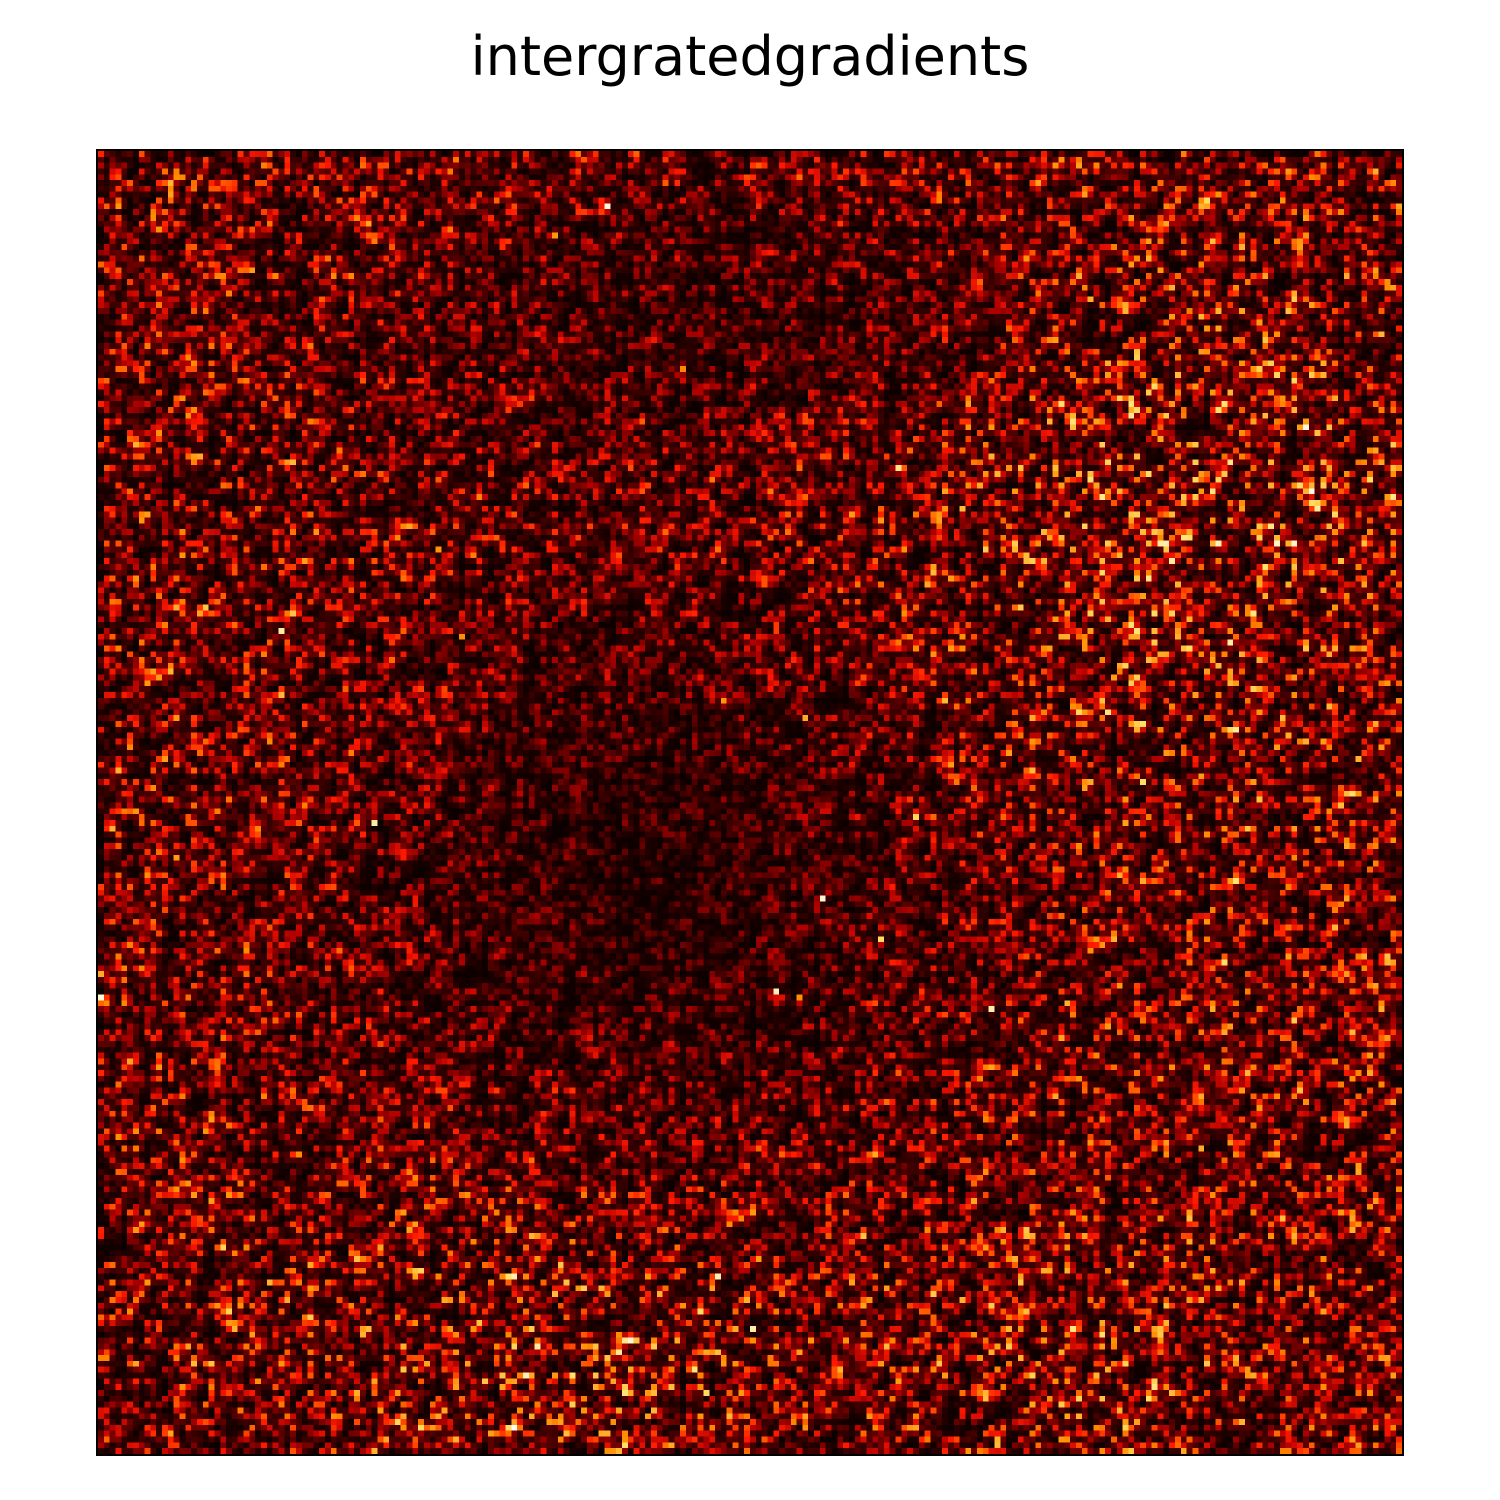  Describe the element at coordinates (750, 56) in the screenshot. I see `chart-title: intergratedgradients` at that location.